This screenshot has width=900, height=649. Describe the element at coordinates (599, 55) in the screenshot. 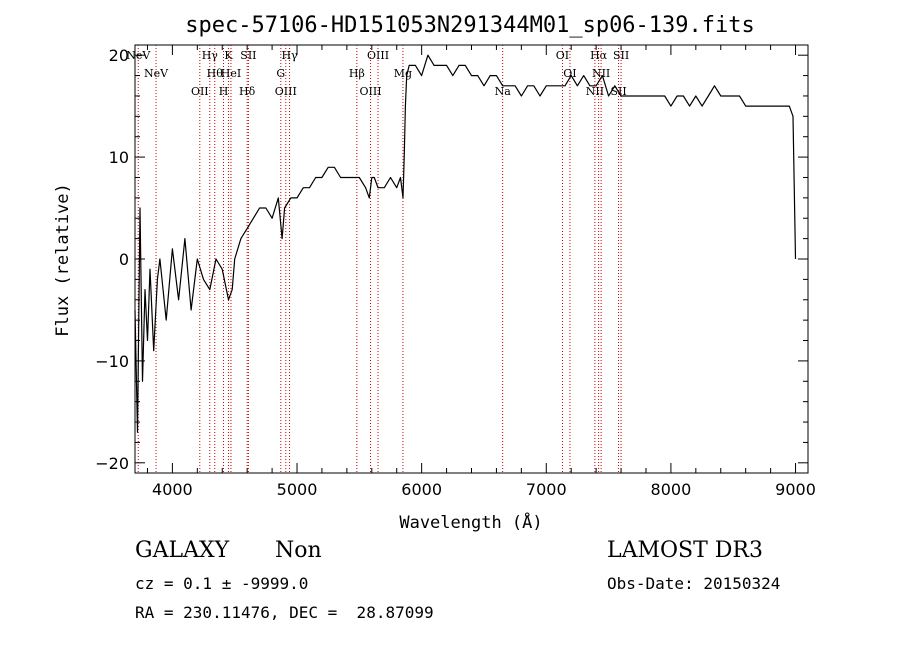

I see `emission-line-label: Hα` at that location.